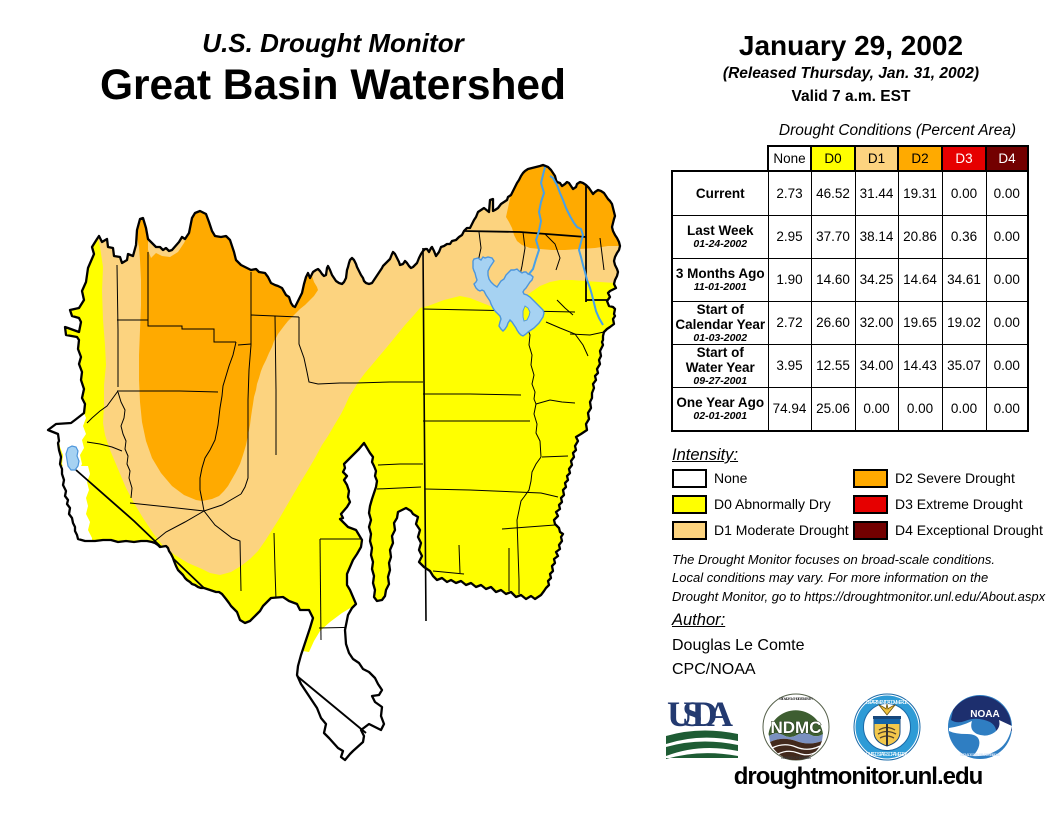  Describe the element at coordinates (887, 703) in the screenshot. I see `svg-text: DEPARTMENT OF COMMERCE` at that location.